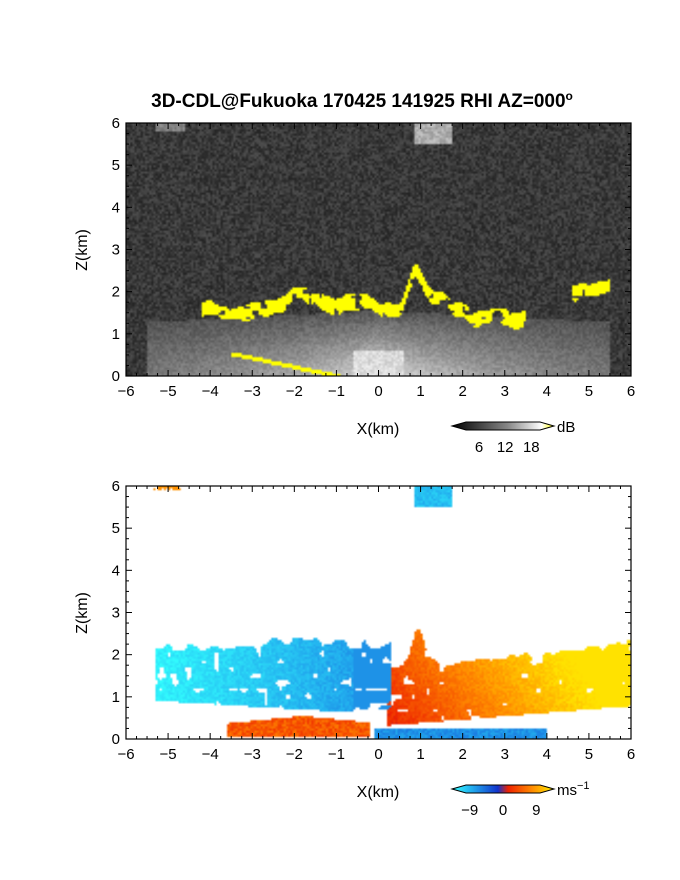  What do you see at coordinates (512, 437) in the screenshot?
I see `colorbar: 6 12 18 dB` at bounding box center [512, 437].